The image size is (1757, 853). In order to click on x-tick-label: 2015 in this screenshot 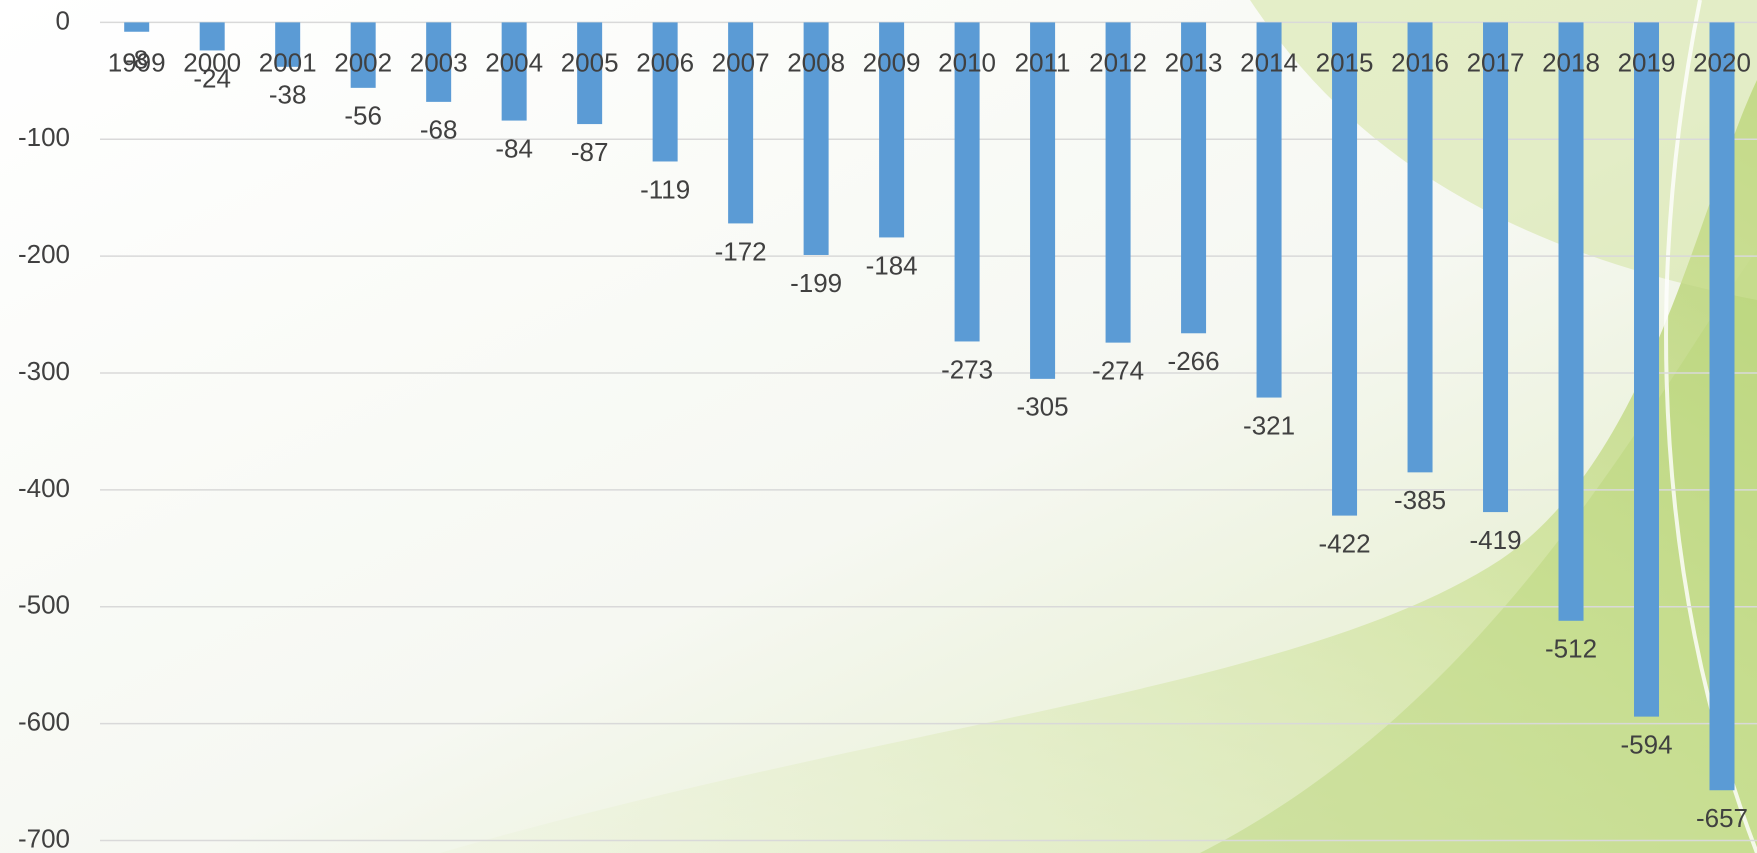, I will do `click(1345, 62)`.